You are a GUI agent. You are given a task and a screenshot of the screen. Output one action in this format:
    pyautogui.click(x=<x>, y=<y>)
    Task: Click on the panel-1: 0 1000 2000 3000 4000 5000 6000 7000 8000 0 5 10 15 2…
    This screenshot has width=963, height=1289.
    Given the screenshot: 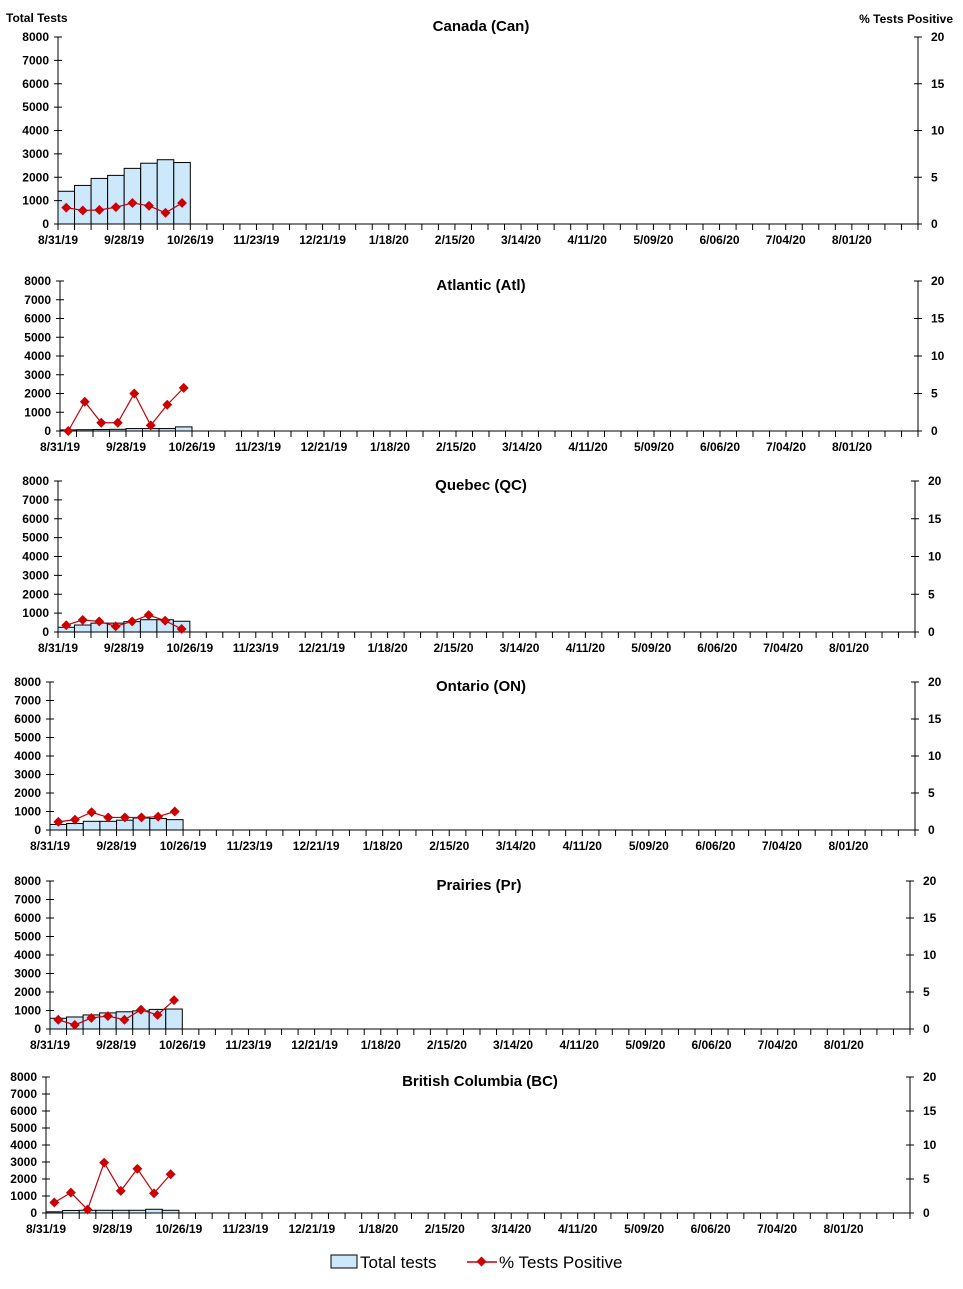 What is the action you would take?
    pyautogui.click(x=484, y=364)
    